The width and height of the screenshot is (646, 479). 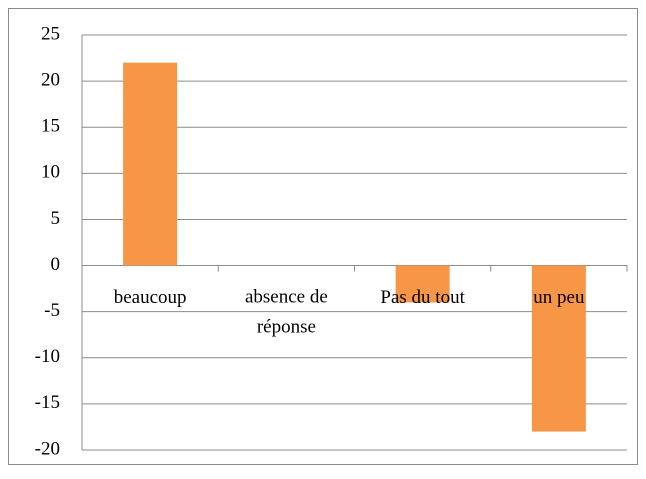 What do you see at coordinates (150, 297) in the screenshot?
I see `x-tick-label: beaucoup` at bounding box center [150, 297].